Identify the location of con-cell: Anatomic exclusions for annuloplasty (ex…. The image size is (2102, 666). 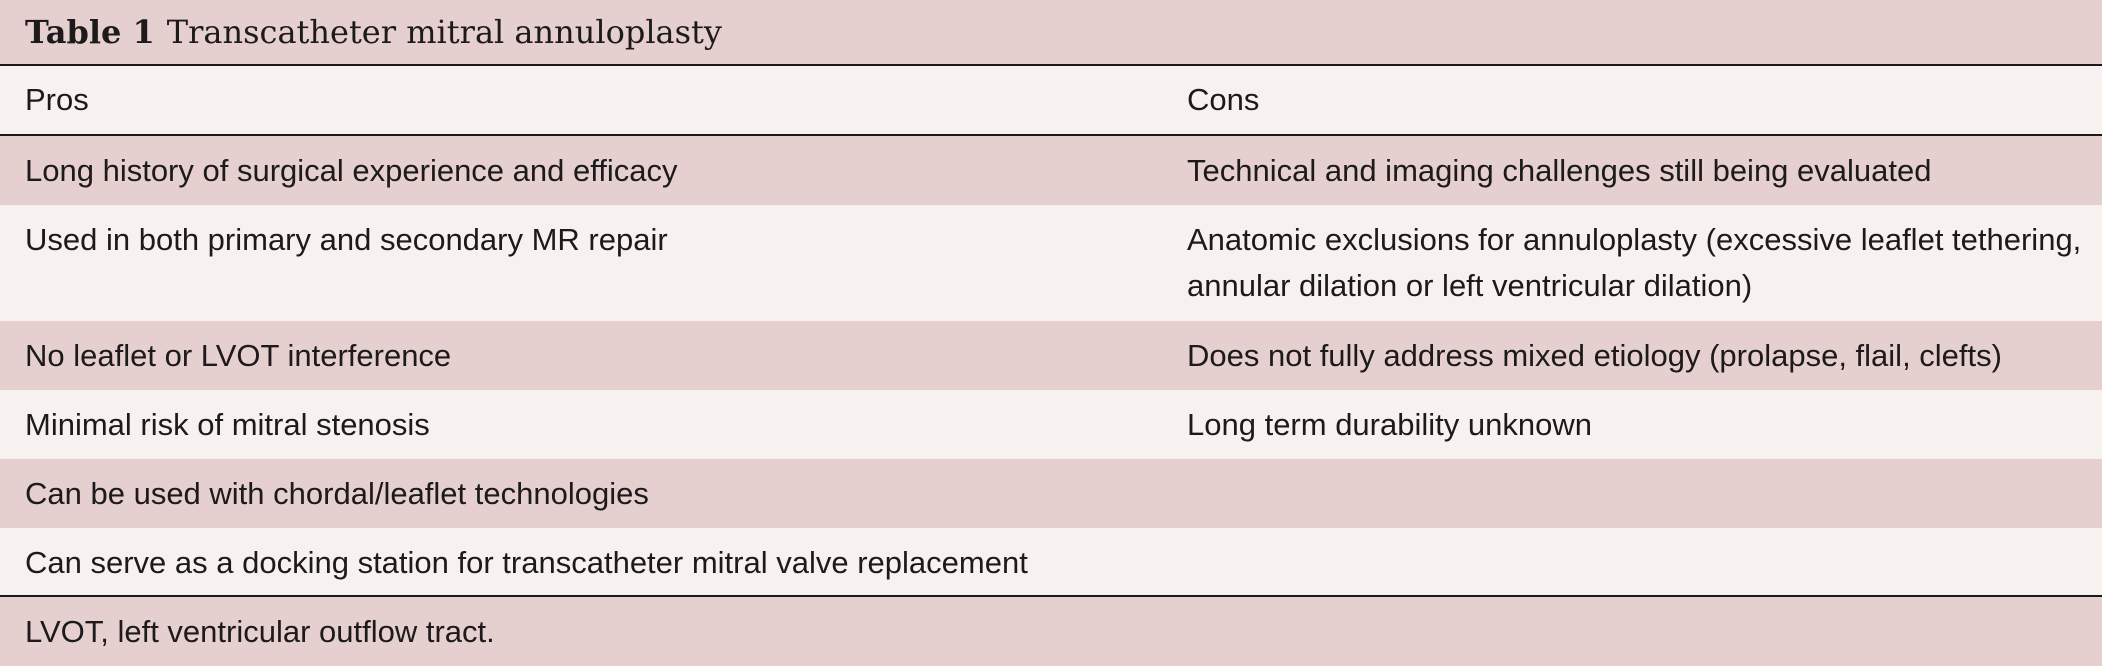
(1634, 262).